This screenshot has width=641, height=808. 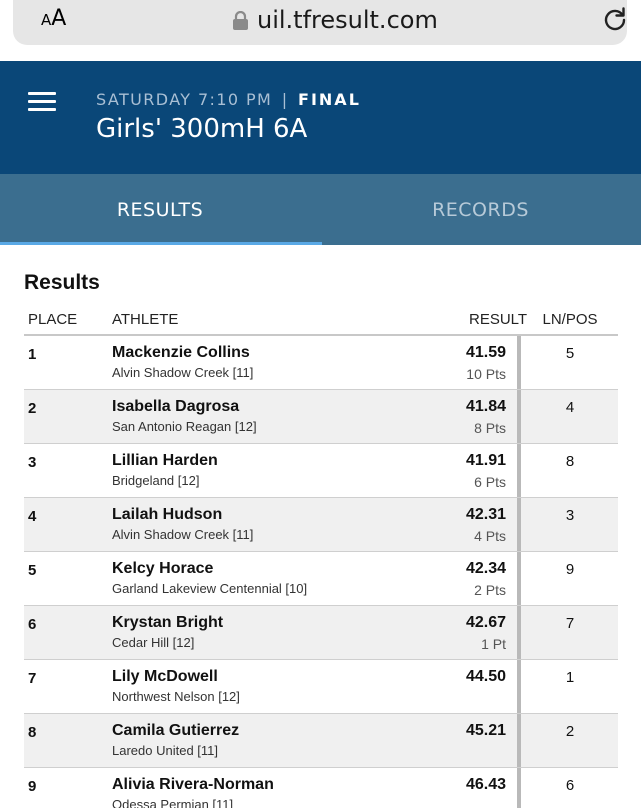 I want to click on lane-position: 9, so click(x=570, y=569).